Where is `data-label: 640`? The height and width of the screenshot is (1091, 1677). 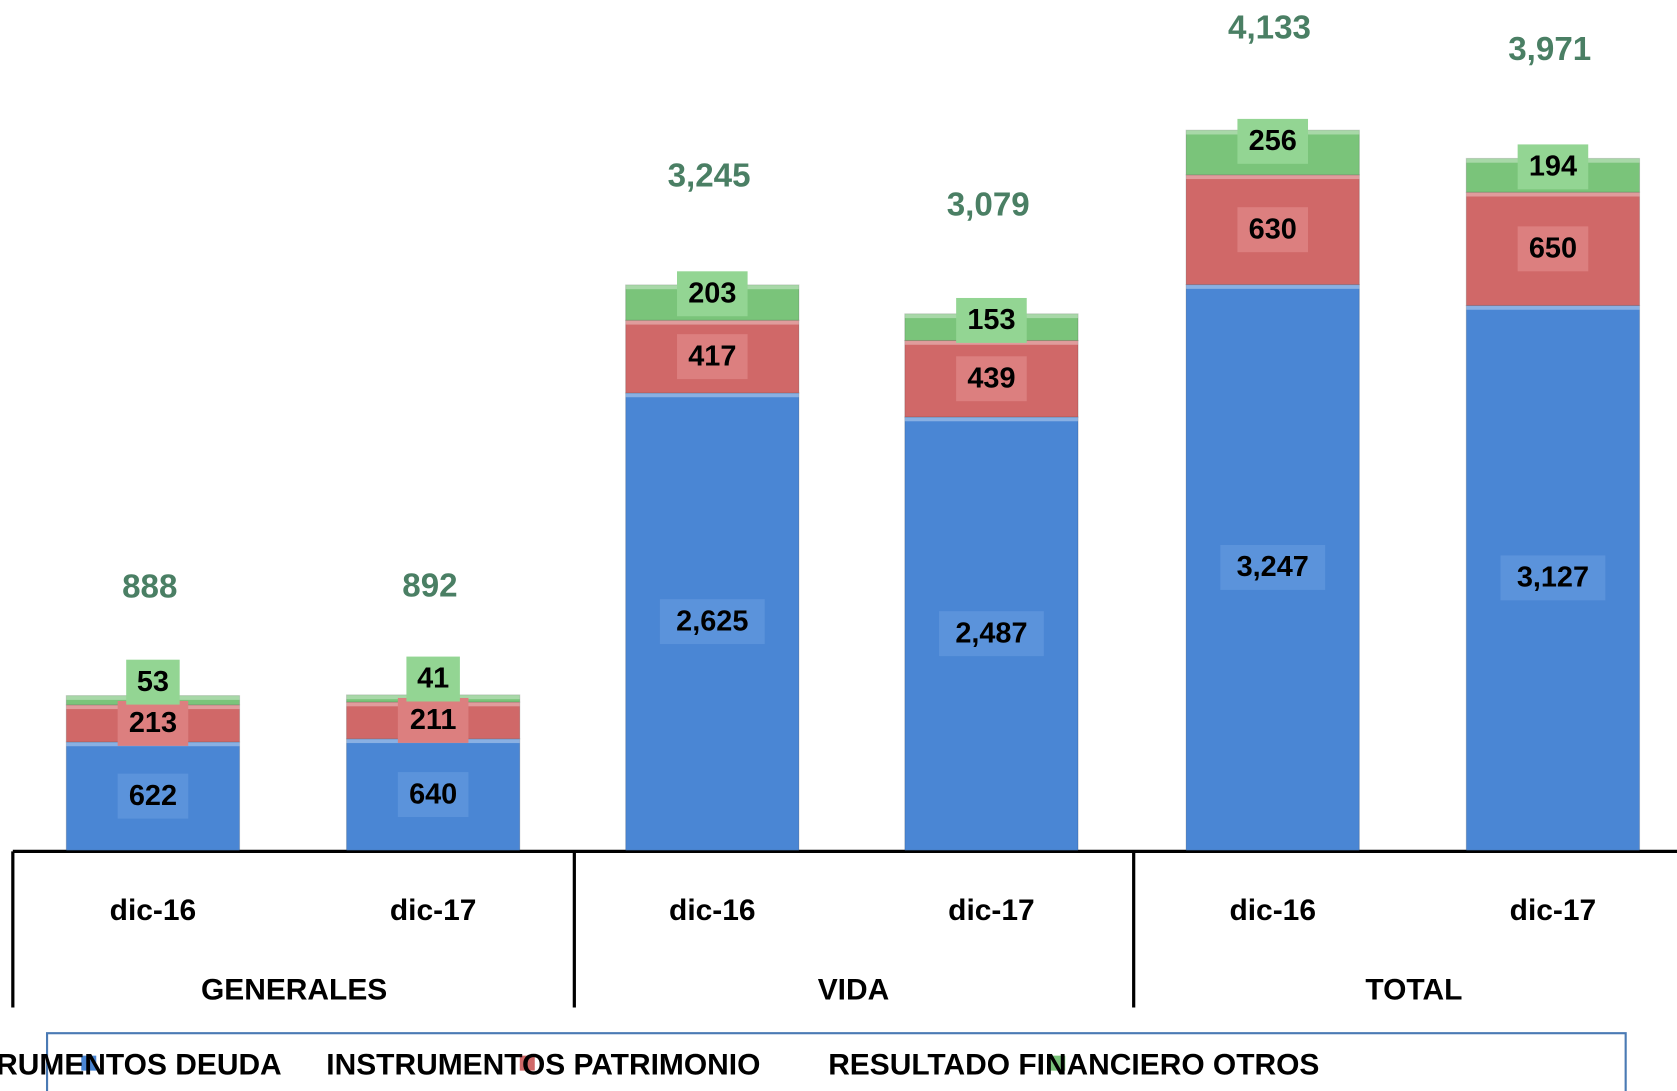 data-label: 640 is located at coordinates (433, 794).